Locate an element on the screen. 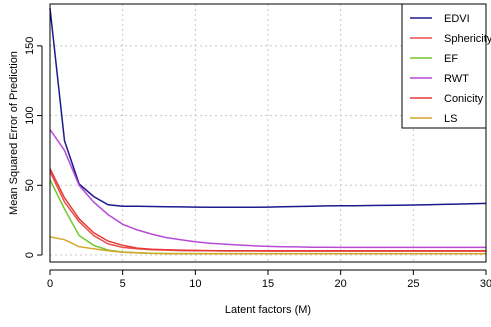 Image resolution: width=491 pixels, height=327 pixels. legend-label: Conicity is located at coordinates (464, 99).